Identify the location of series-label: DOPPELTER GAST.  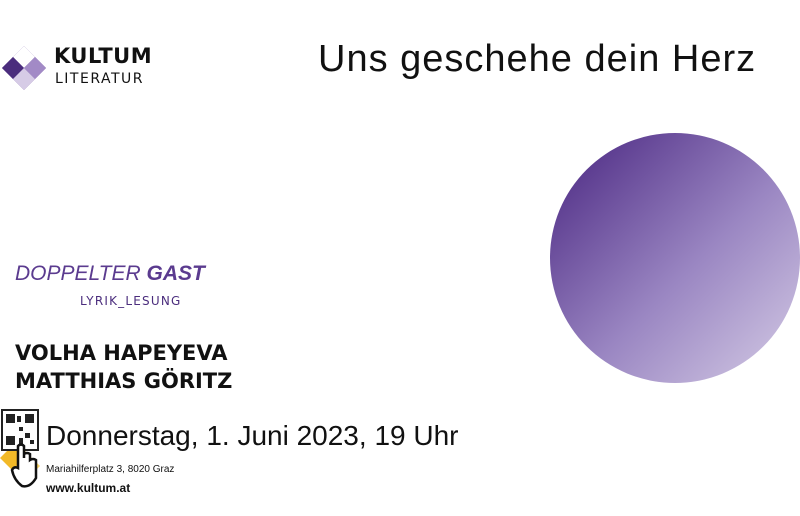
(110, 274).